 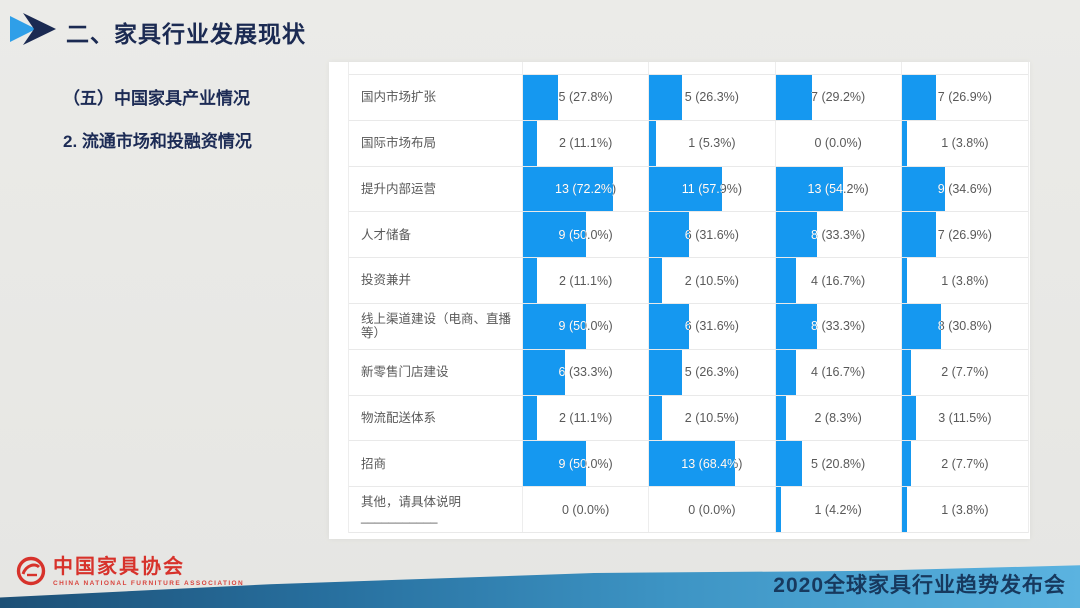 I want to click on bar-cell: 5 (26.3%) 5 (26.3%), so click(x=712, y=372).